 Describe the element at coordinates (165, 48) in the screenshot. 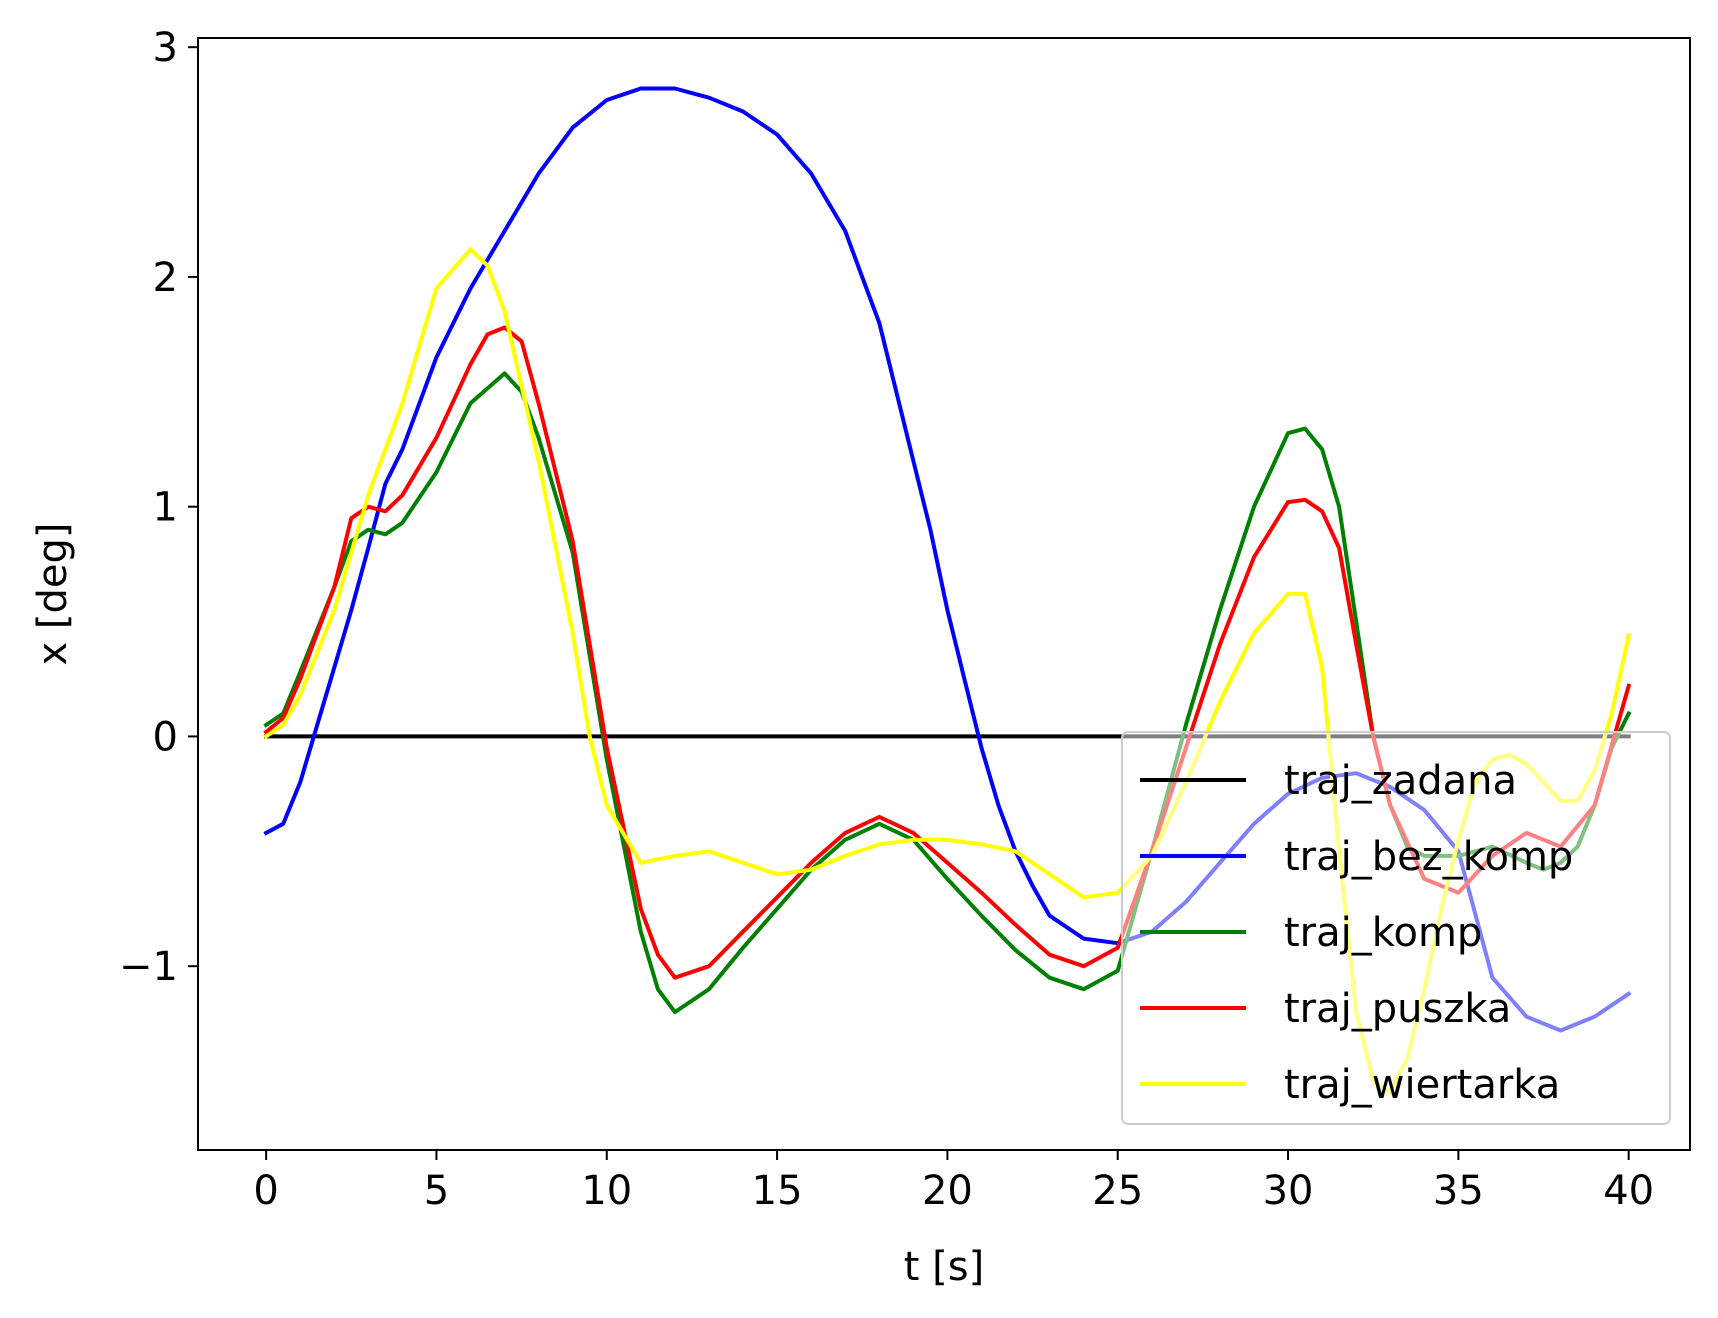

I see `y-tick-label: 3` at that location.